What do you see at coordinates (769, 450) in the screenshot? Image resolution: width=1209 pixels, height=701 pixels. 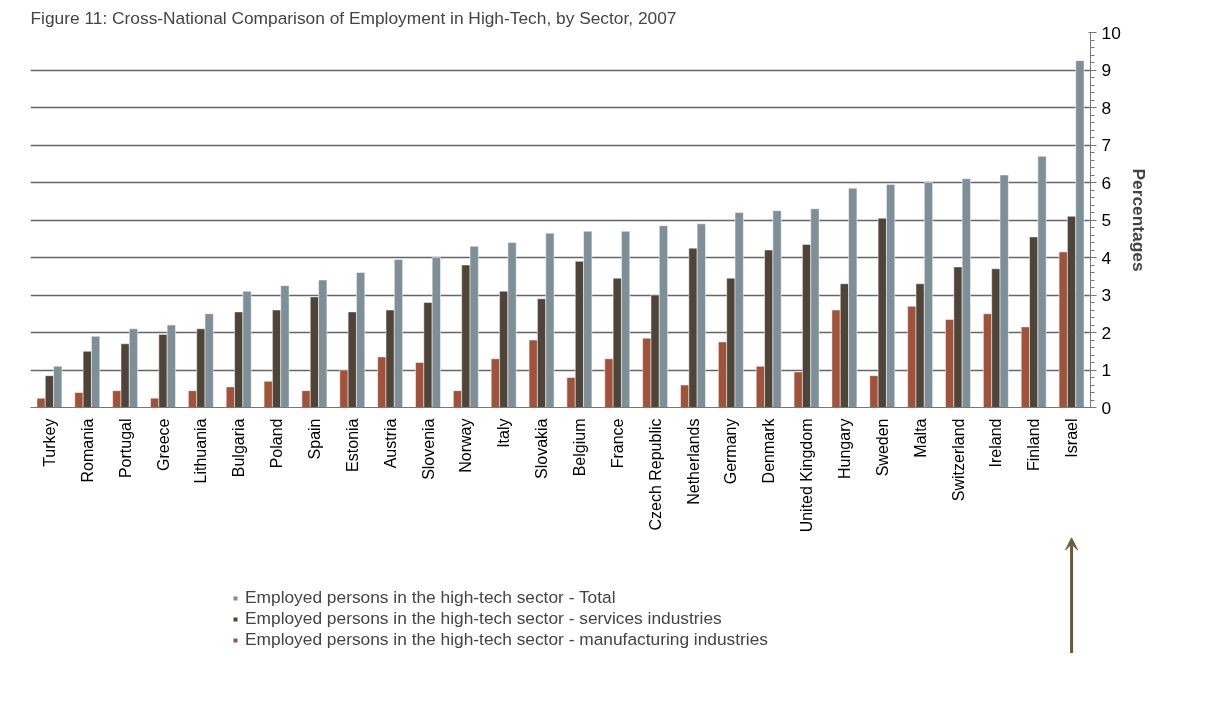 I see `x-tick-label: Denmark` at bounding box center [769, 450].